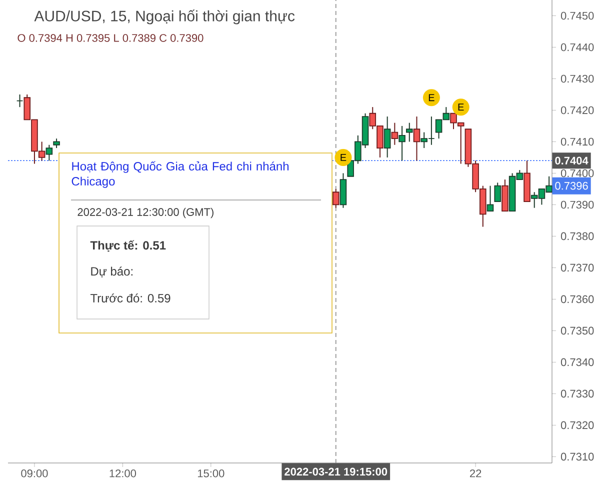 The image size is (607, 494). Describe the element at coordinates (571, 186) in the screenshot. I see `annotation: 0.7396` at that location.